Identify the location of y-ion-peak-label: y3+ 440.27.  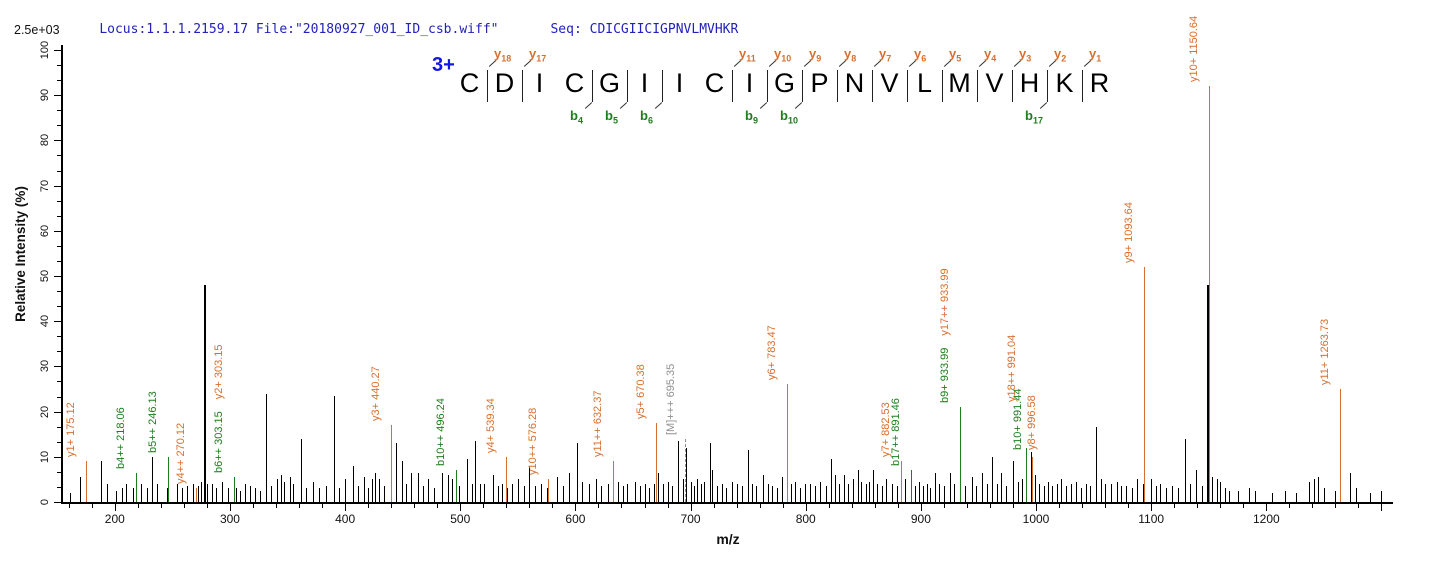
(376, 394).